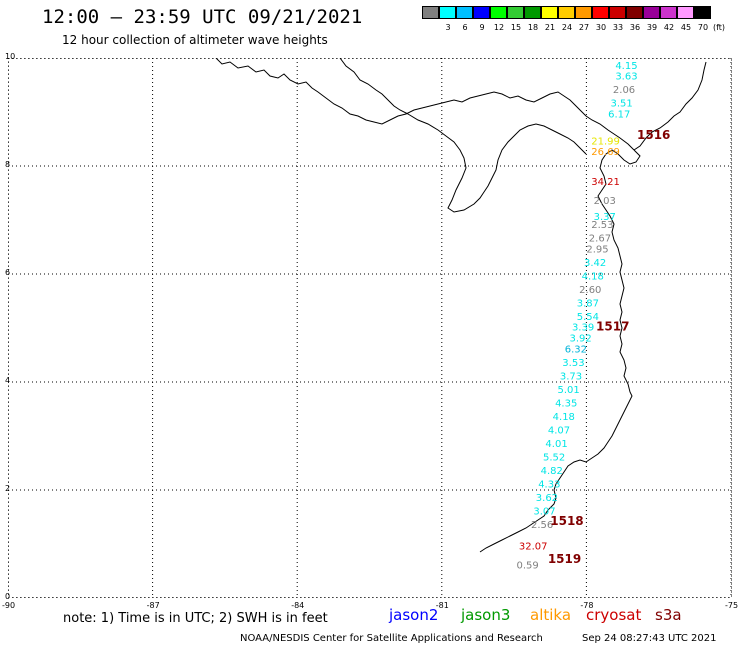 This screenshot has height=650, width=740. Describe the element at coordinates (588, 317) in the screenshot. I see `wave-height-value: 5.54` at that location.